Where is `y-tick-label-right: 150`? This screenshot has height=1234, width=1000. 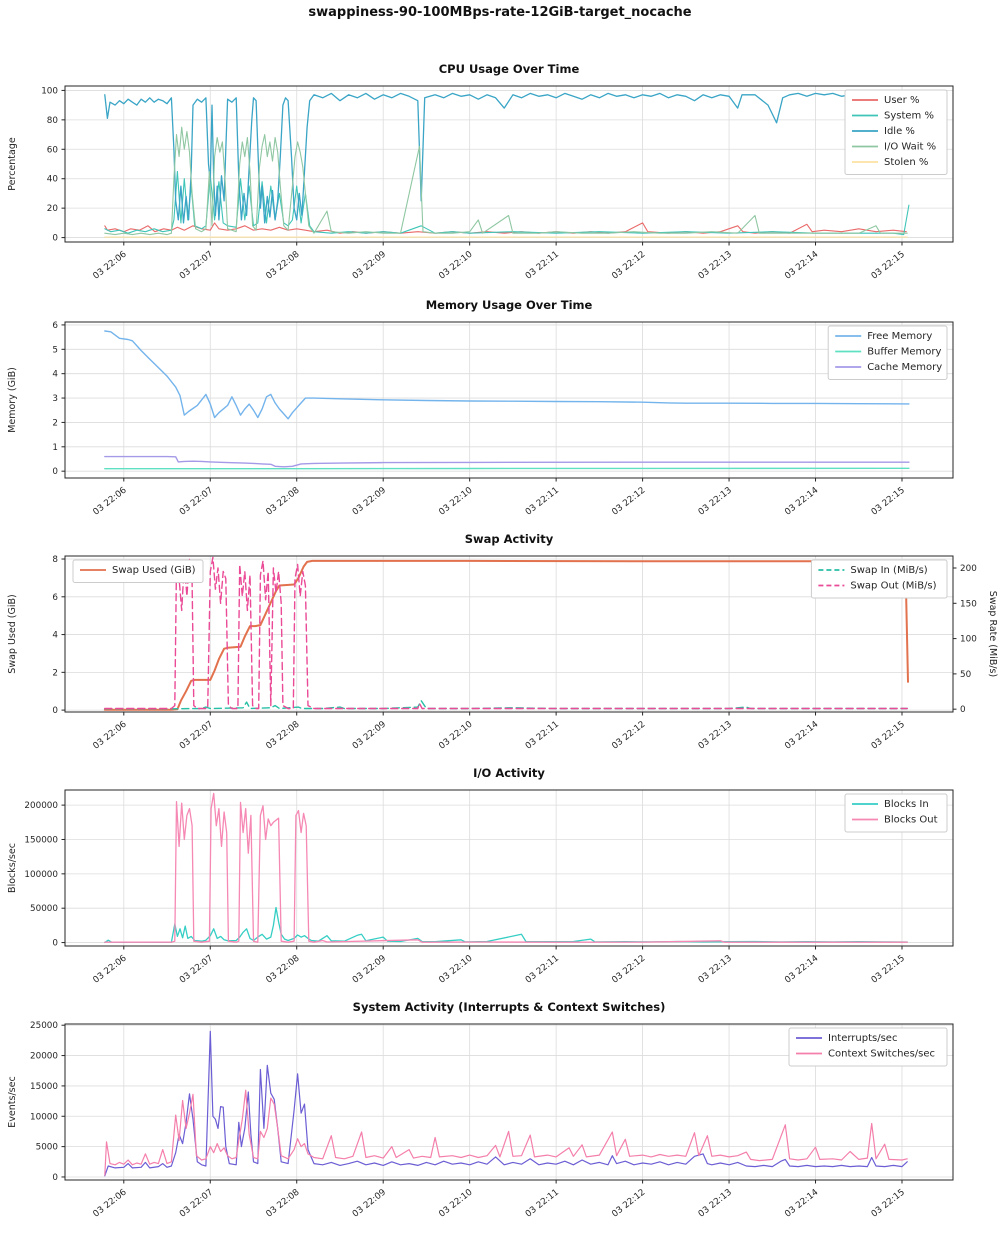
y-tick-label-right: 150 is located at coordinates (968, 604).